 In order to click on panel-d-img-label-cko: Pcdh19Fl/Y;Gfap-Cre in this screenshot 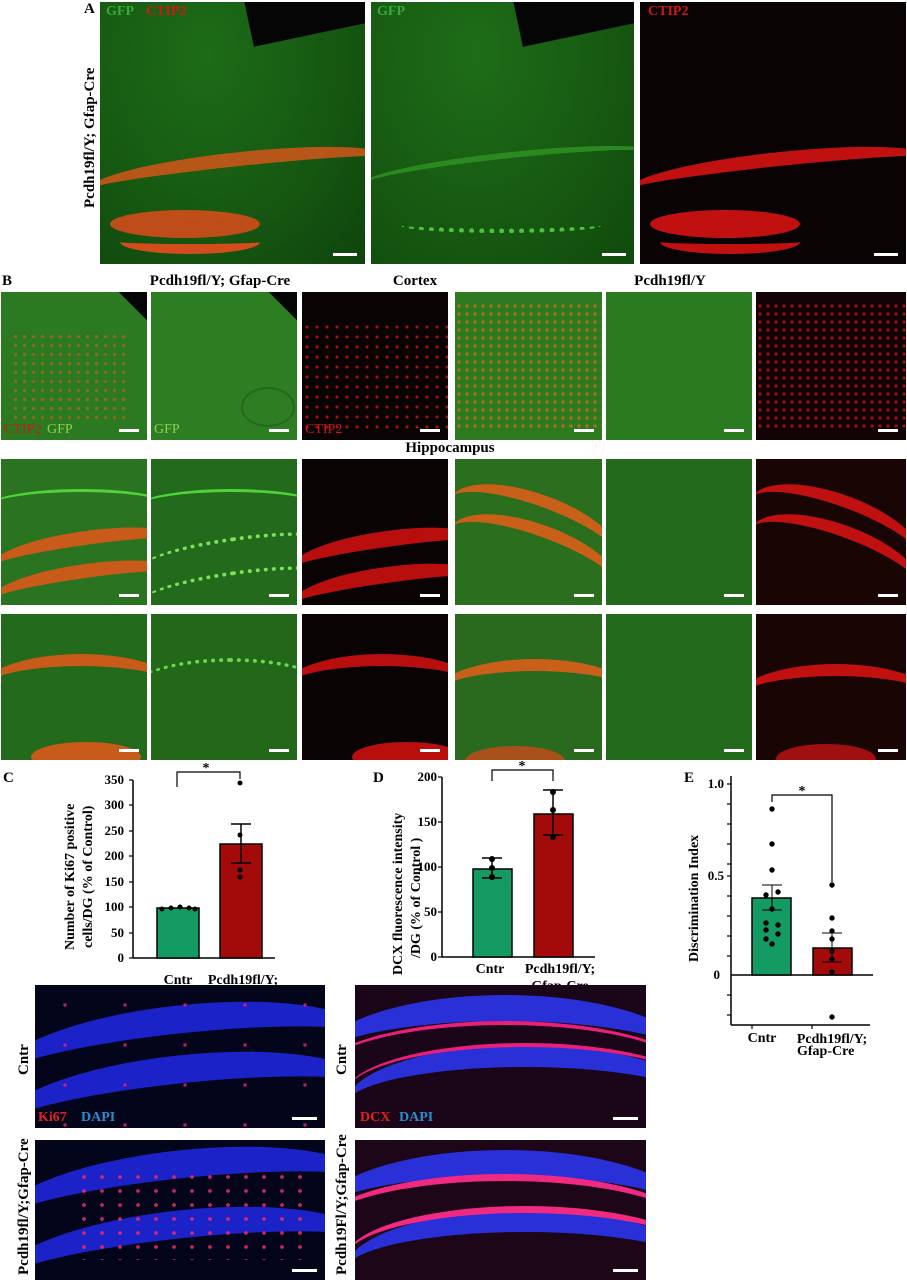, I will do `click(342, 1204)`.